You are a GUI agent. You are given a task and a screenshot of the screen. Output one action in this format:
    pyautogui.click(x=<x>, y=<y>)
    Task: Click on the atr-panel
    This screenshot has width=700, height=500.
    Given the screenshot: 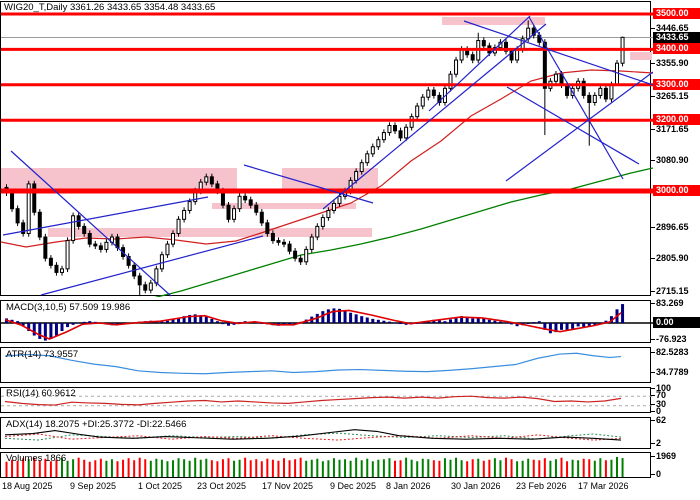 What is the action you would take?
    pyautogui.click(x=325, y=365)
    